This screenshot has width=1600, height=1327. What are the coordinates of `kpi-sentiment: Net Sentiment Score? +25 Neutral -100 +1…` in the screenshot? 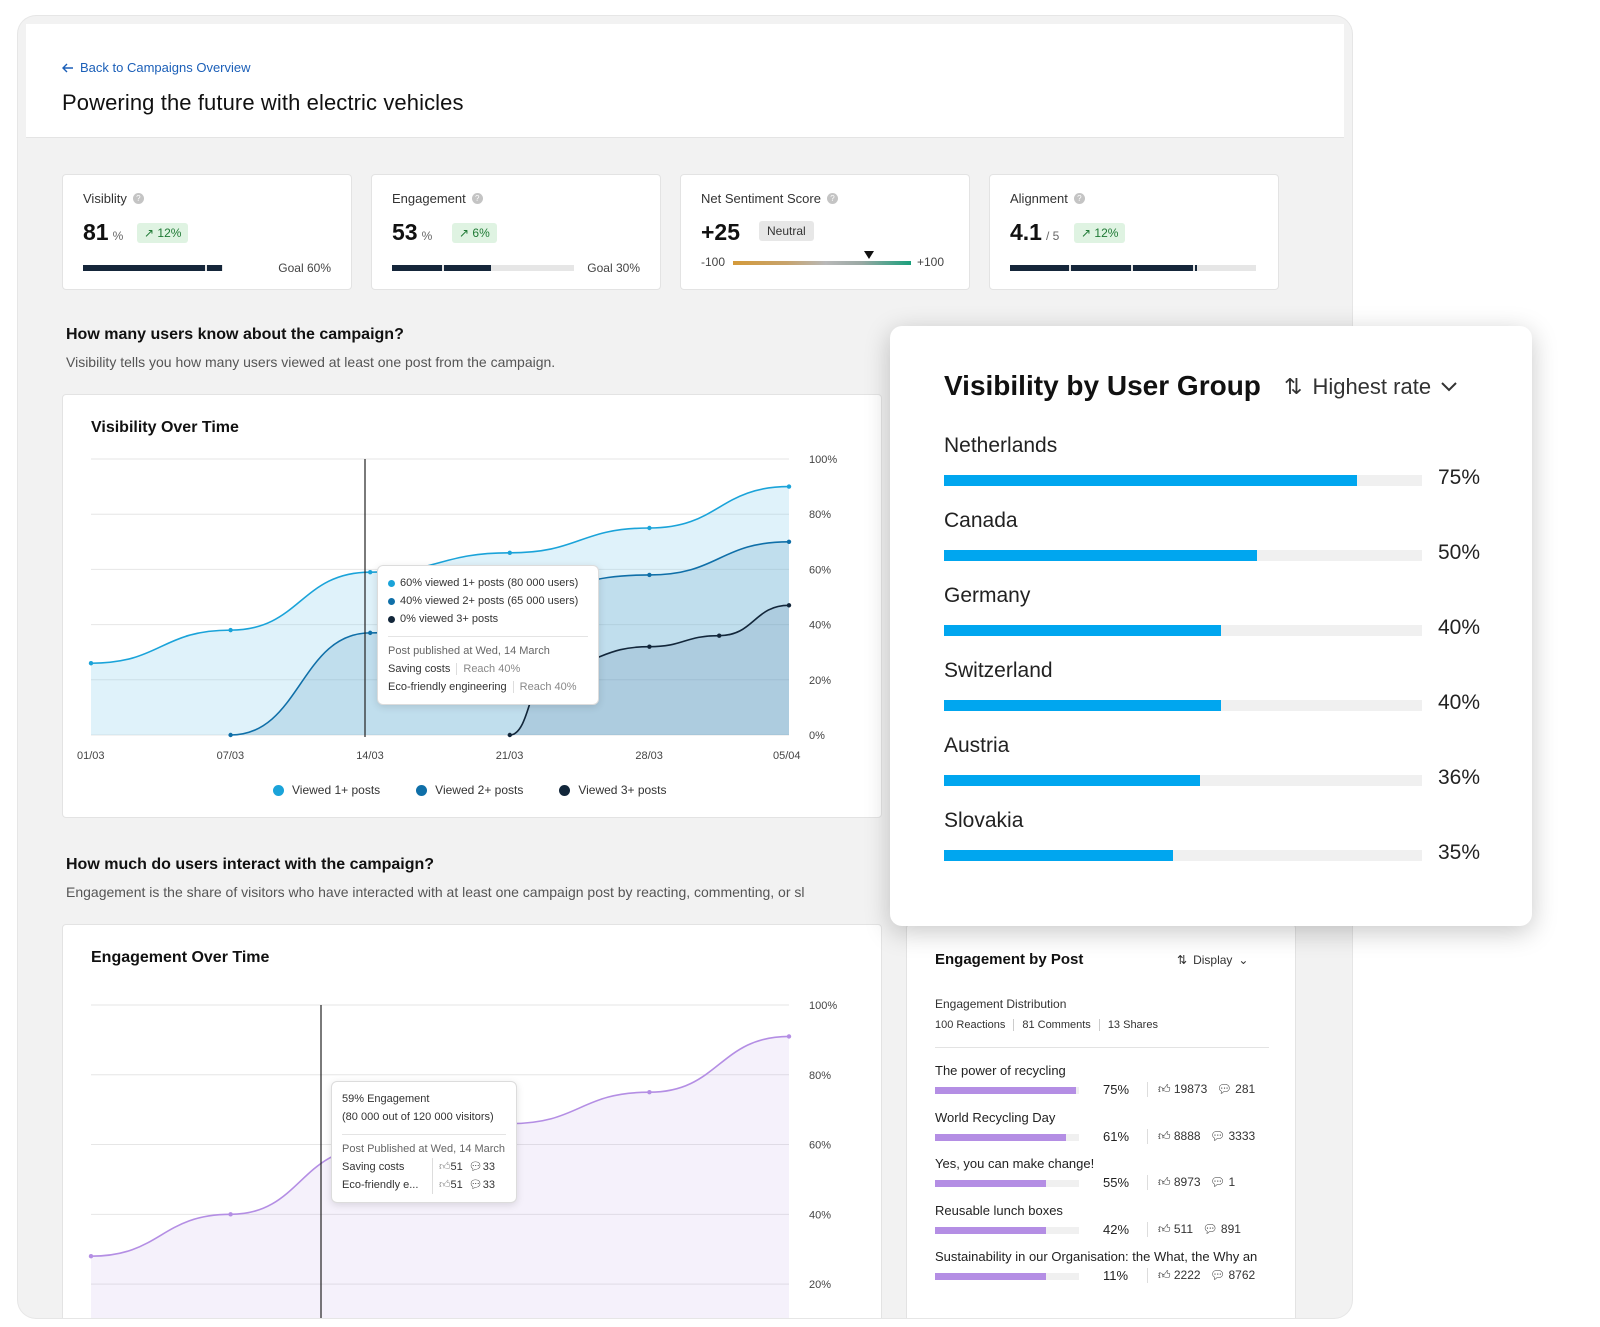 It's located at (825, 232).